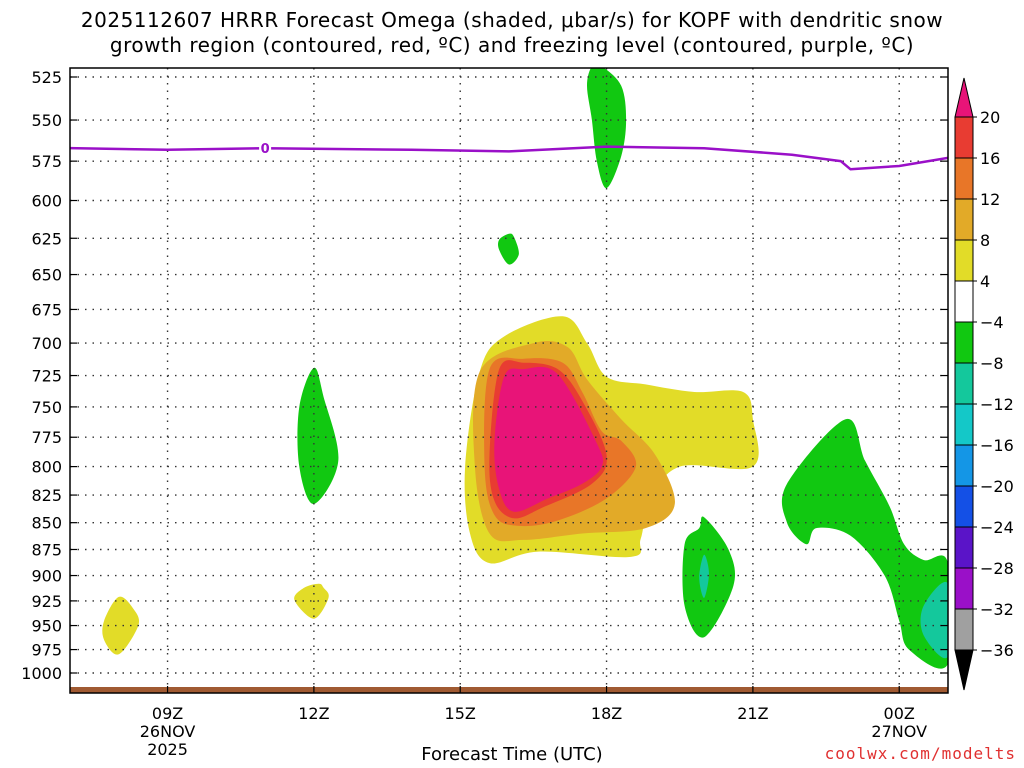 The width and height of the screenshot is (1024, 768). I want to click on freezing-level-line, so click(509, 158).